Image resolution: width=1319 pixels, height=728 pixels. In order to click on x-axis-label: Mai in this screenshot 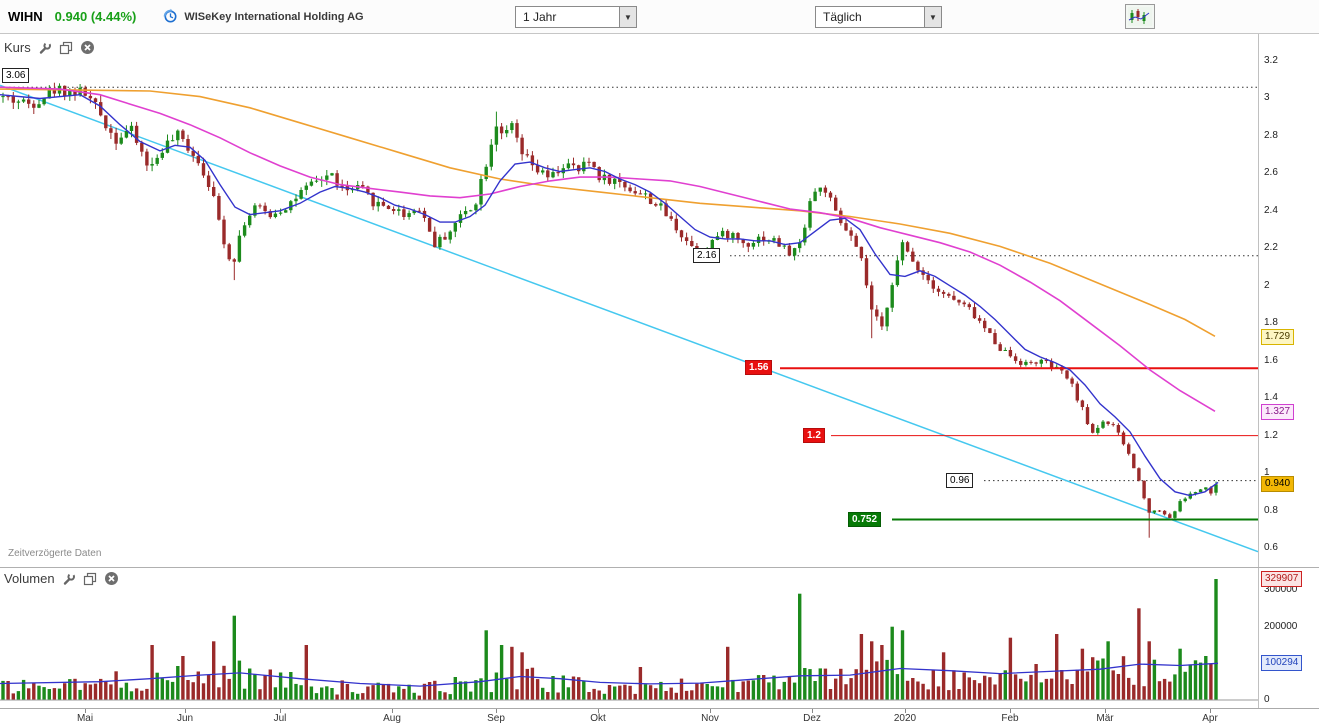, I will do `click(85, 718)`.